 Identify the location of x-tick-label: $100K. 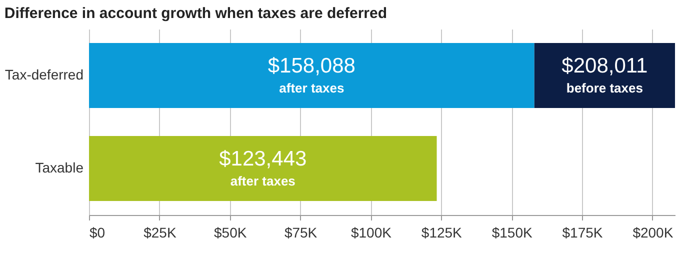
(371, 232).